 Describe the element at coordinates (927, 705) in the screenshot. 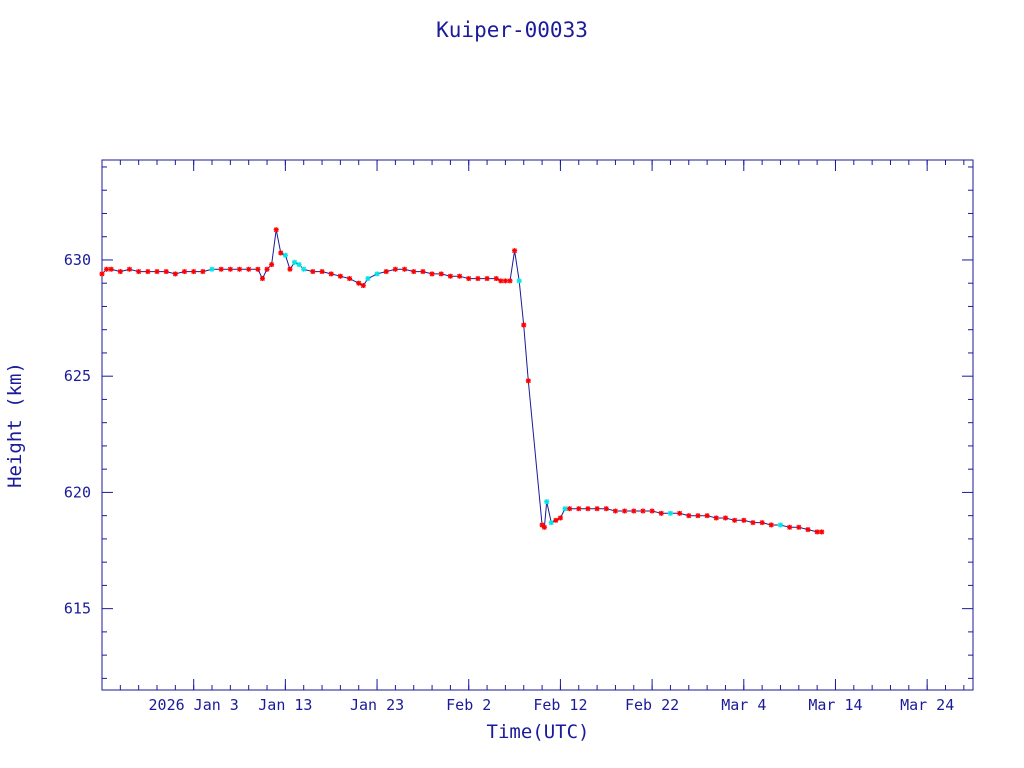

I see `x-tick-label: Mar 24` at that location.